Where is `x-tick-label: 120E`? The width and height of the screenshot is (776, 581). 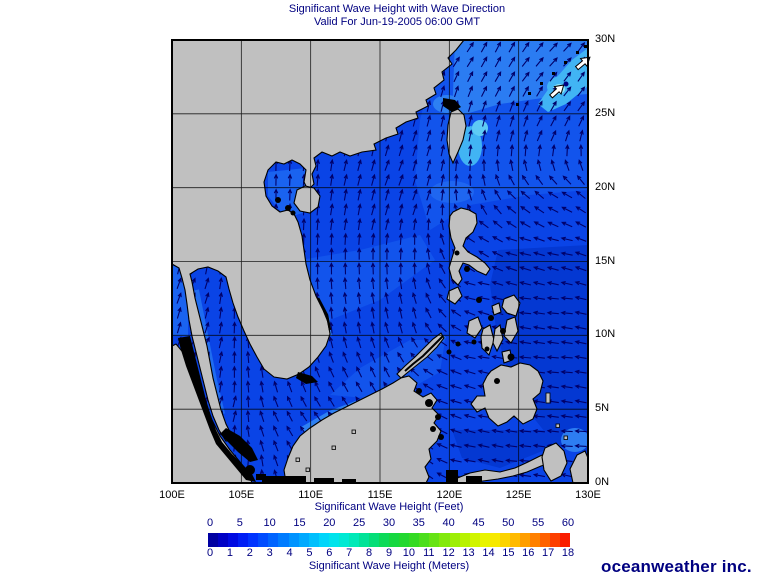 x-tick-label: 120E is located at coordinates (449, 495).